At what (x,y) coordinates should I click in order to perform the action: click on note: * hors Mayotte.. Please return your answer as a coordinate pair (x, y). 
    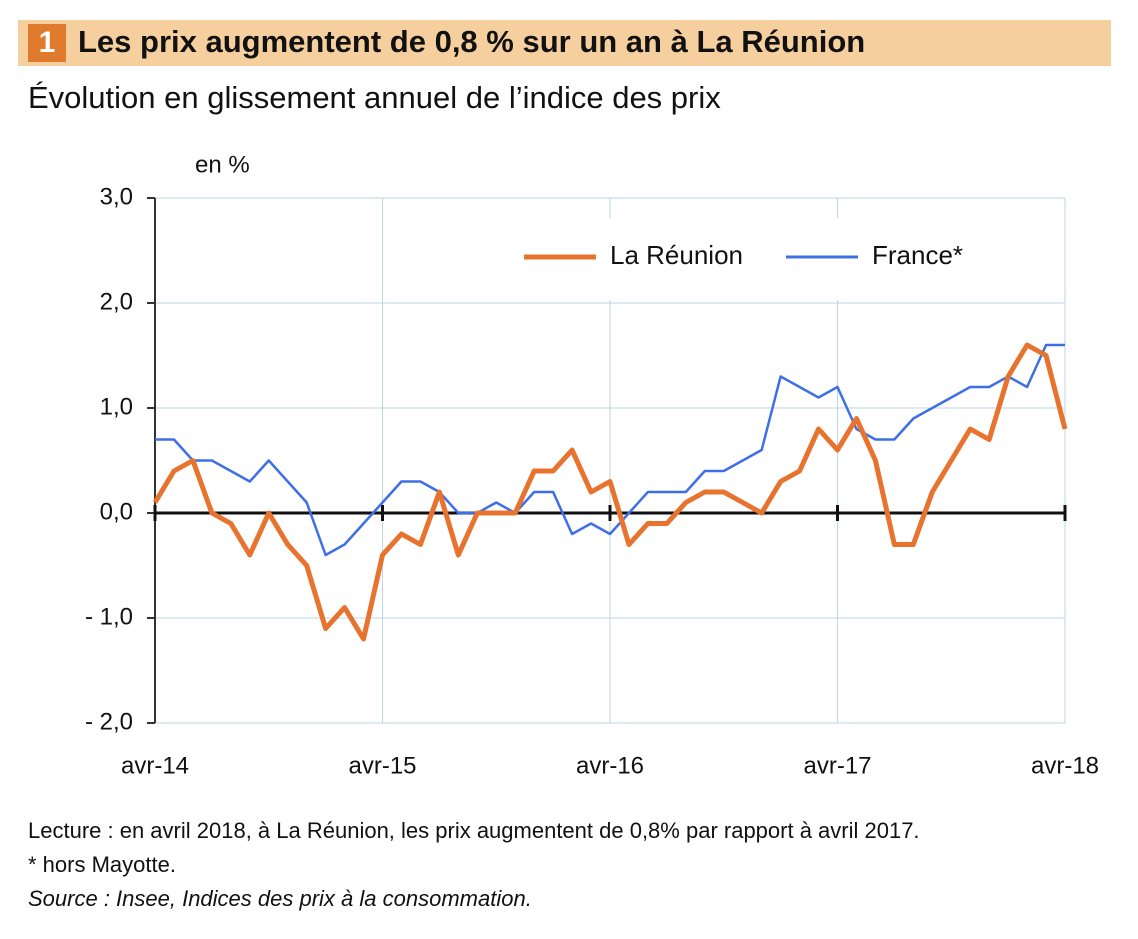
    Looking at the image, I should click on (102, 864).